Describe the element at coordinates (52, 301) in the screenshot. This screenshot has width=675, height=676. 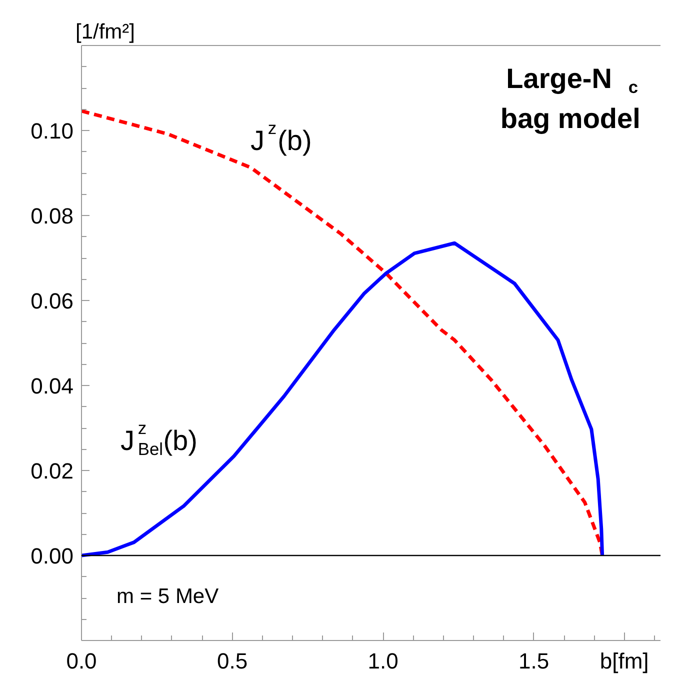
I see `y-tick-label: 0.06` at that location.